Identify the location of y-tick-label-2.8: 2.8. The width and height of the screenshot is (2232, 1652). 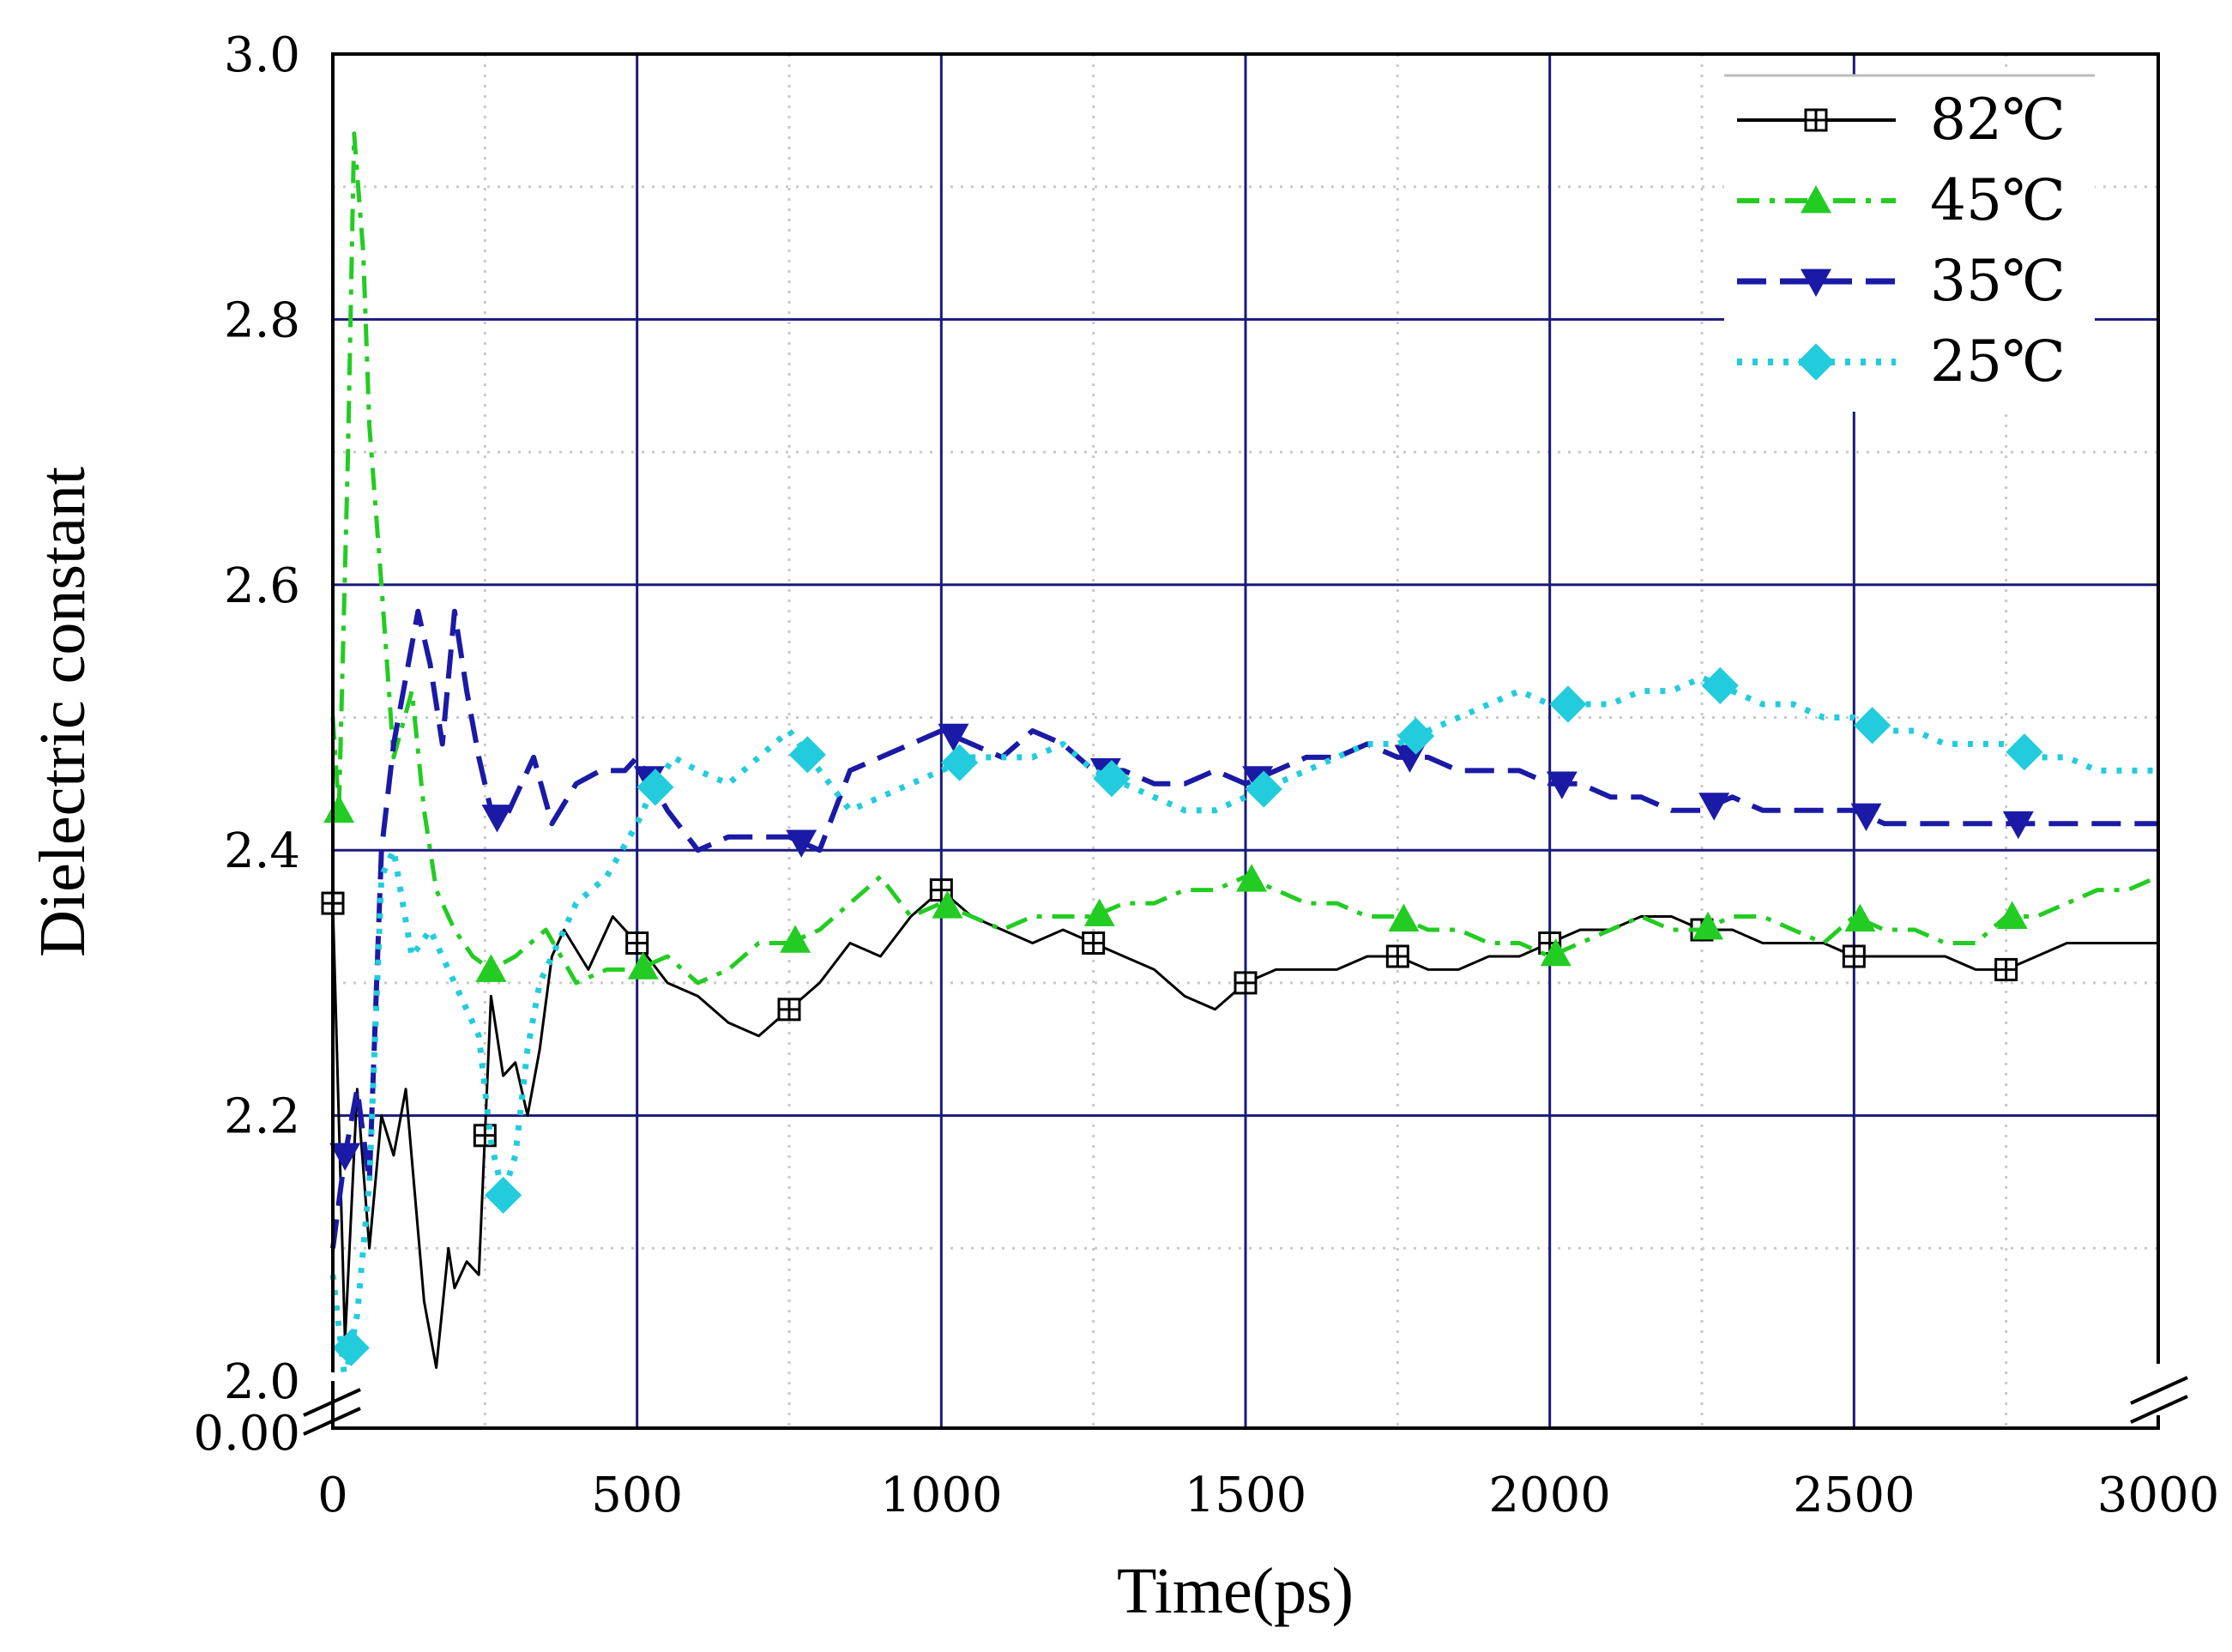
(262, 320).